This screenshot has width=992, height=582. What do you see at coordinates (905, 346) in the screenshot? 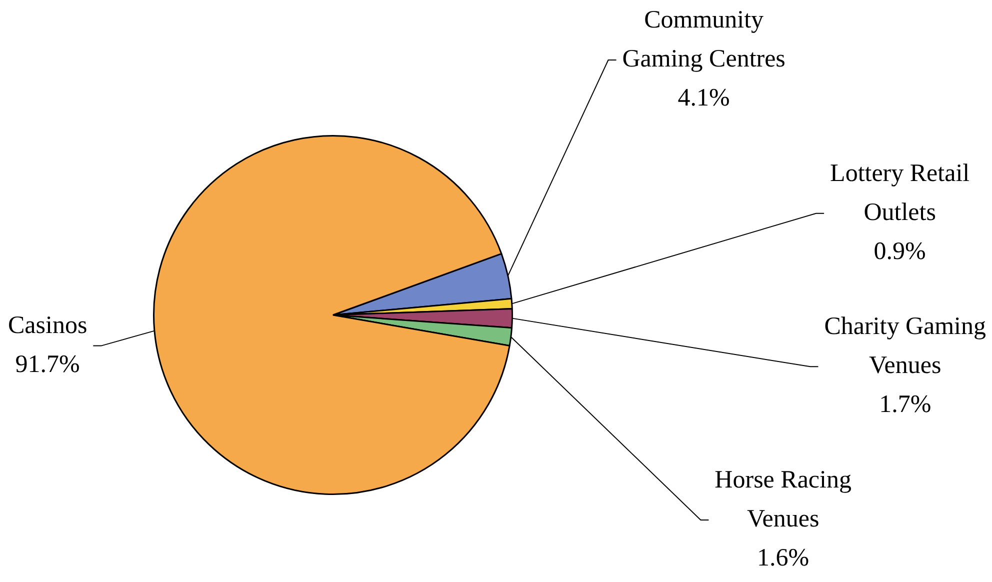
I see `slice-label: Charity Gaming Venues` at bounding box center [905, 346].